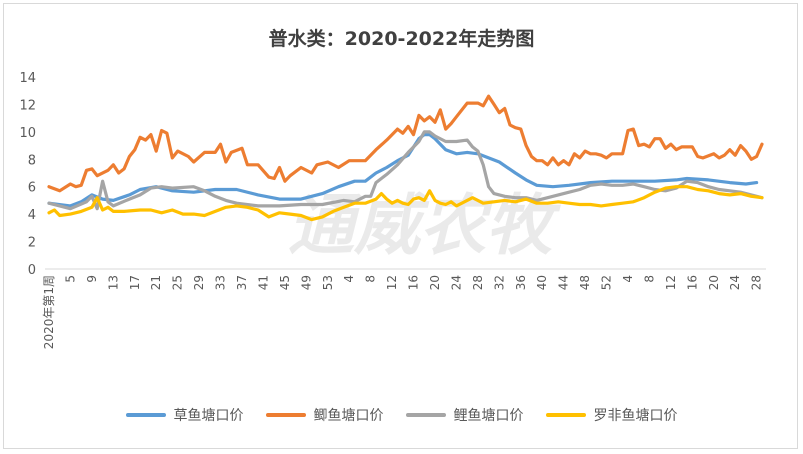 This screenshot has width=803, height=454. What do you see at coordinates (49, 312) in the screenshot?
I see `x-tick-label: 2020年第1周` at bounding box center [49, 312].